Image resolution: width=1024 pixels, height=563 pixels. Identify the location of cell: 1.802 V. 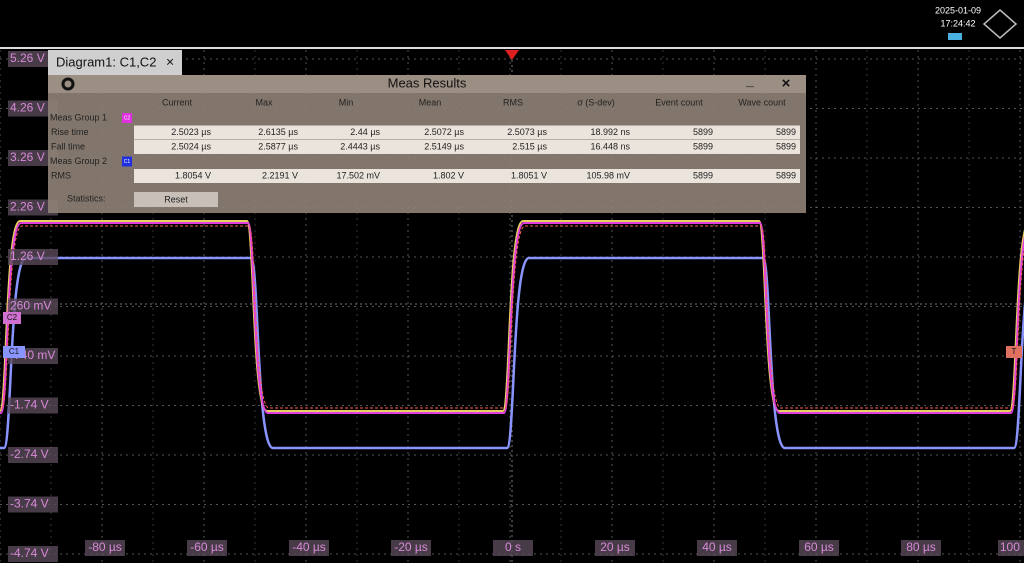
(448, 175).